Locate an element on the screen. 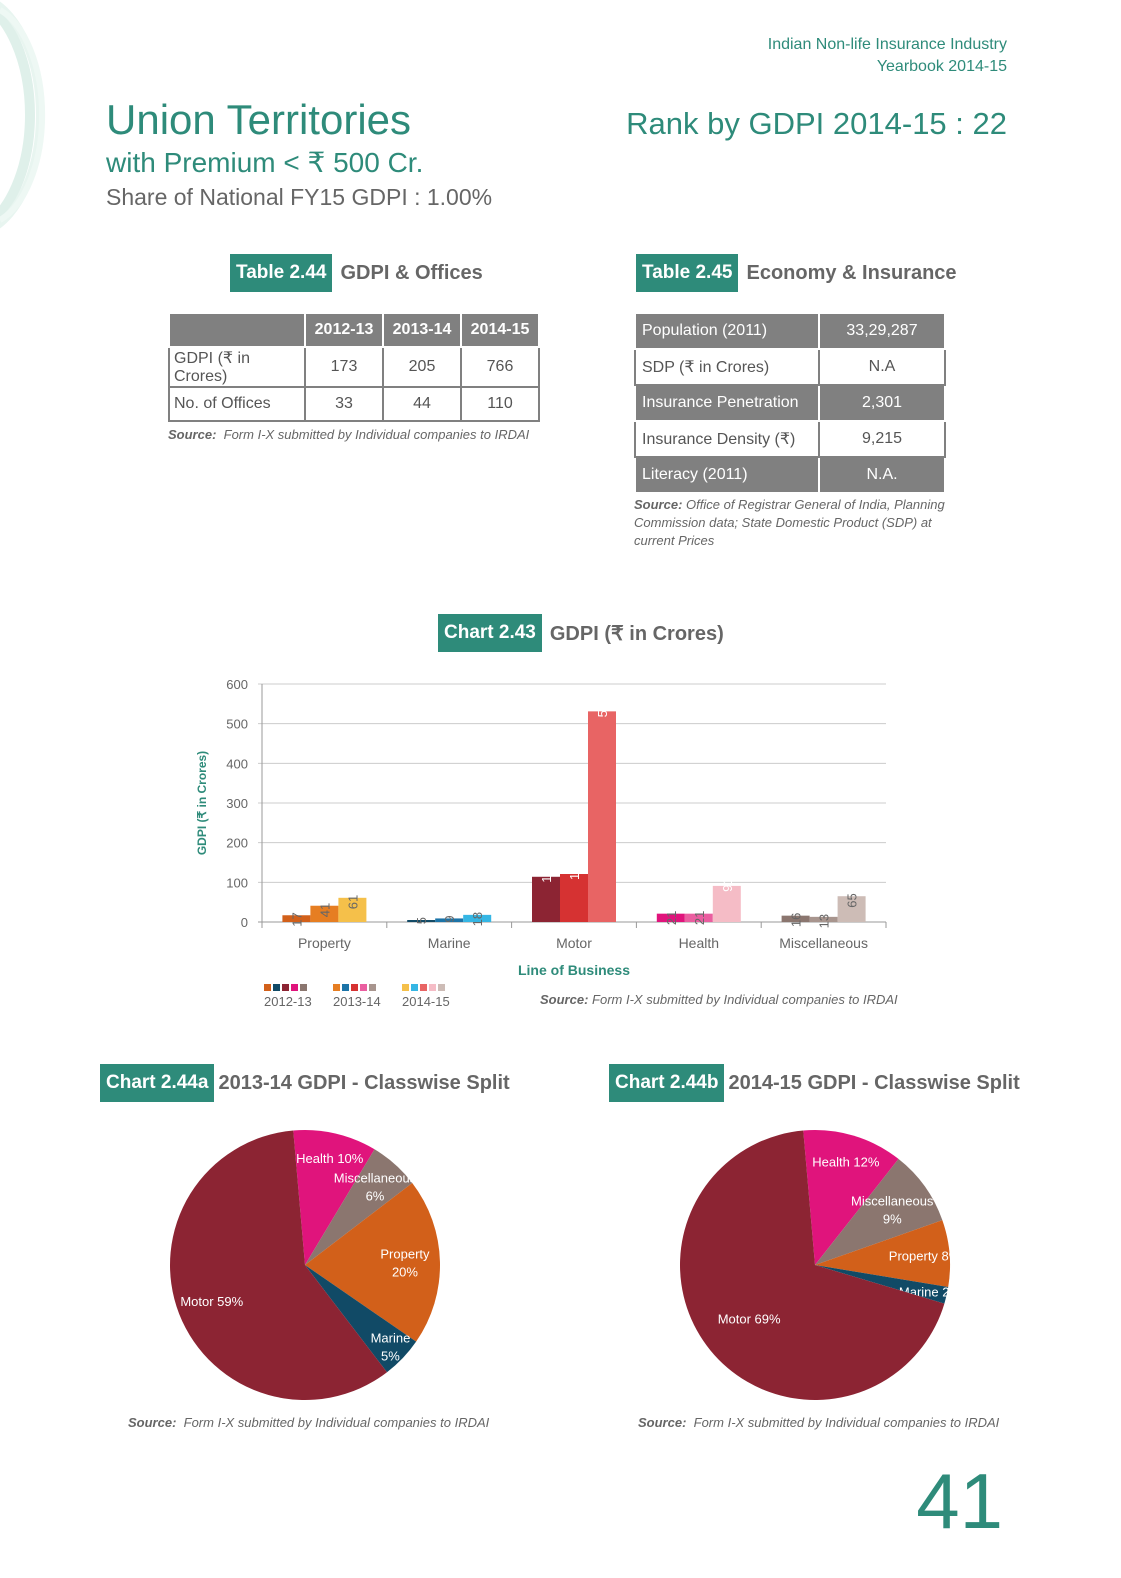  header-blank-cell is located at coordinates (237, 330).